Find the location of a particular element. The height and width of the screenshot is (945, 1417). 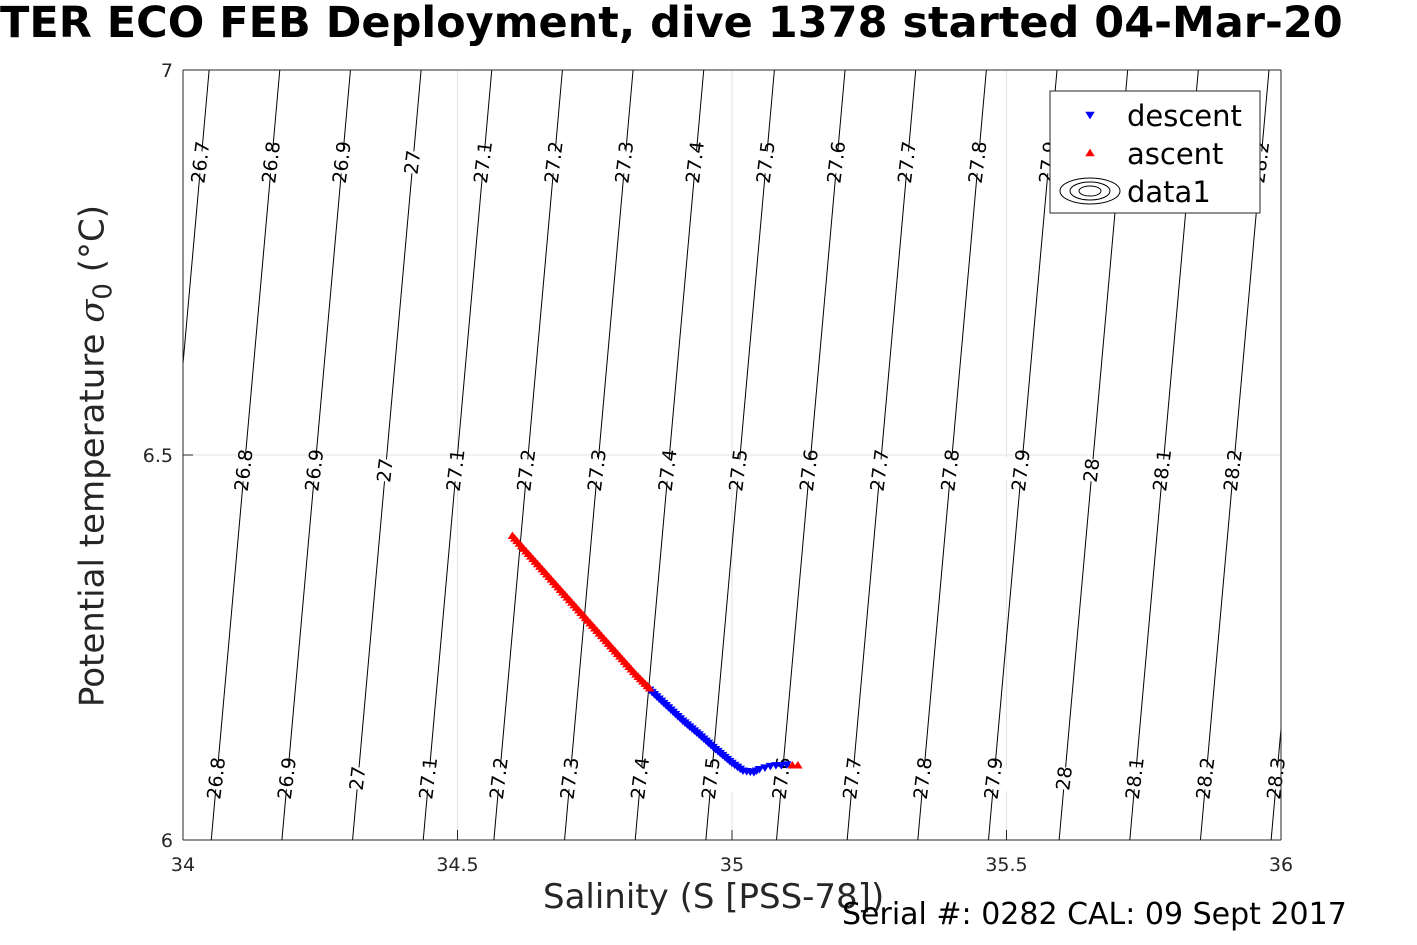

contour-label-mid: 27.8 is located at coordinates (950, 470).